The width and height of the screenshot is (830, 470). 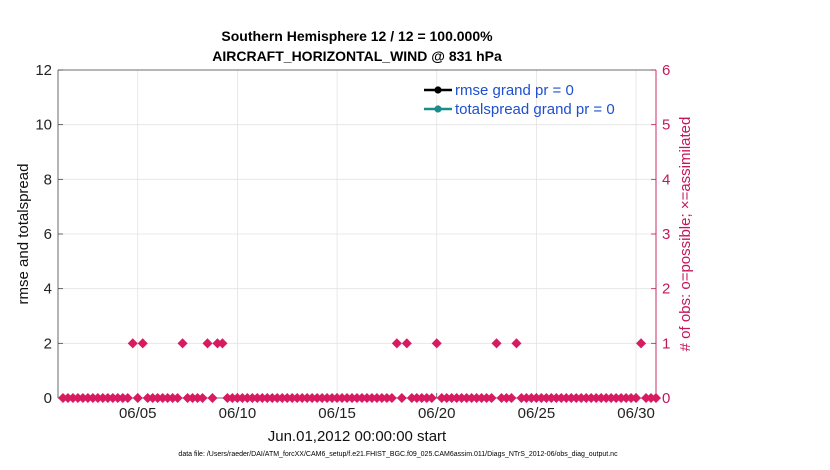 What do you see at coordinates (357, 56) in the screenshot?
I see `chart-subtitle: AIRCRAFT_HORIZONTAL_WIND @ 831 hPa` at bounding box center [357, 56].